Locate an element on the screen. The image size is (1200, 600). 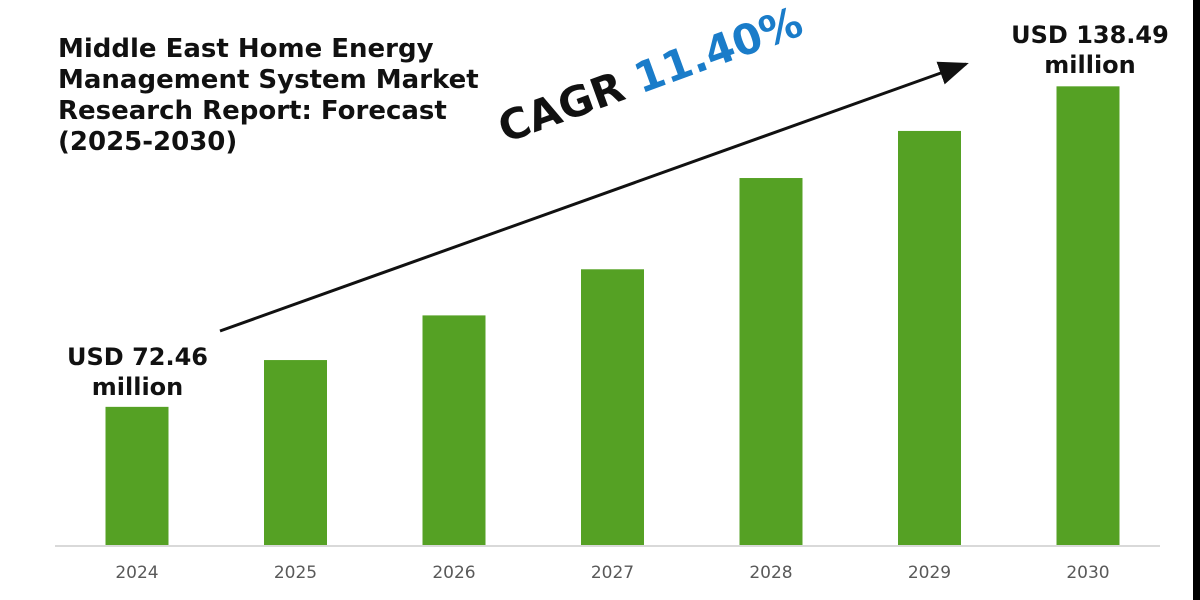
bar-2028 is located at coordinates (771, 361).